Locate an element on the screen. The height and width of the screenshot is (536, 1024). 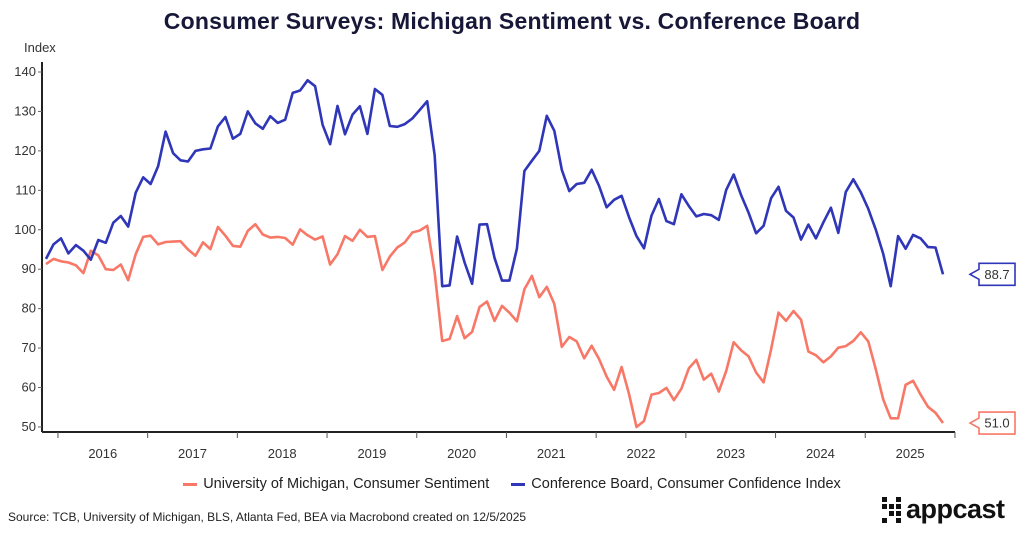
x-tick-label: 2020 is located at coordinates (461, 453).